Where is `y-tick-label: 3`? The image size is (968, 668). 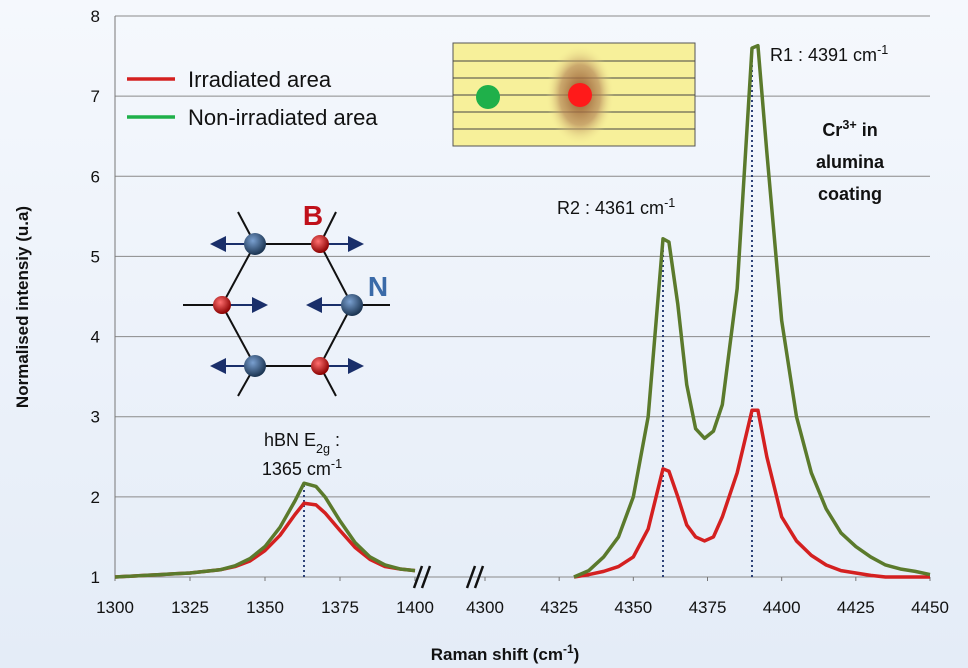 y-tick-label: 3 is located at coordinates (95, 417).